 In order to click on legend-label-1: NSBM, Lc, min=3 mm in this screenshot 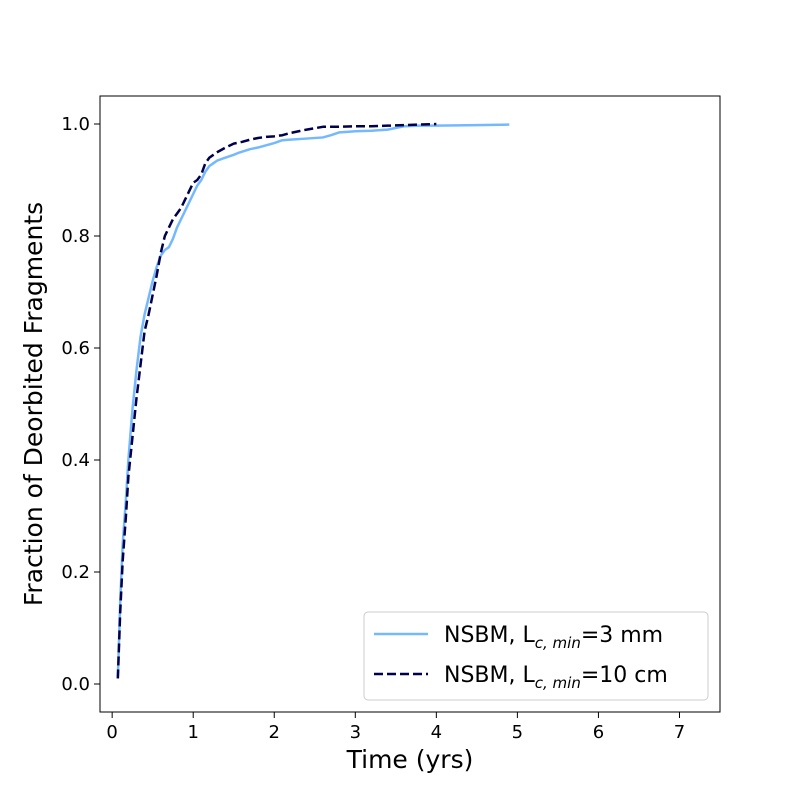, I will do `click(553, 637)`.